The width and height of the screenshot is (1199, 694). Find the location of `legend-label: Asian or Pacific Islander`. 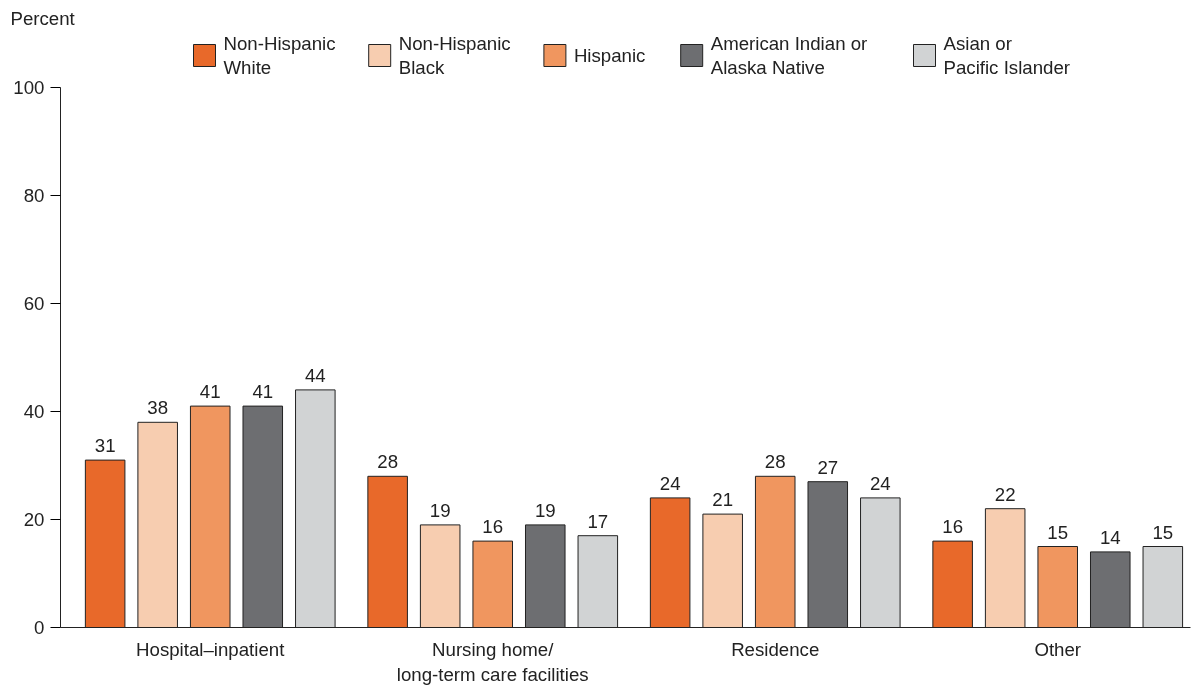

legend-label: Asian or Pacific Islander is located at coordinates (1007, 55).